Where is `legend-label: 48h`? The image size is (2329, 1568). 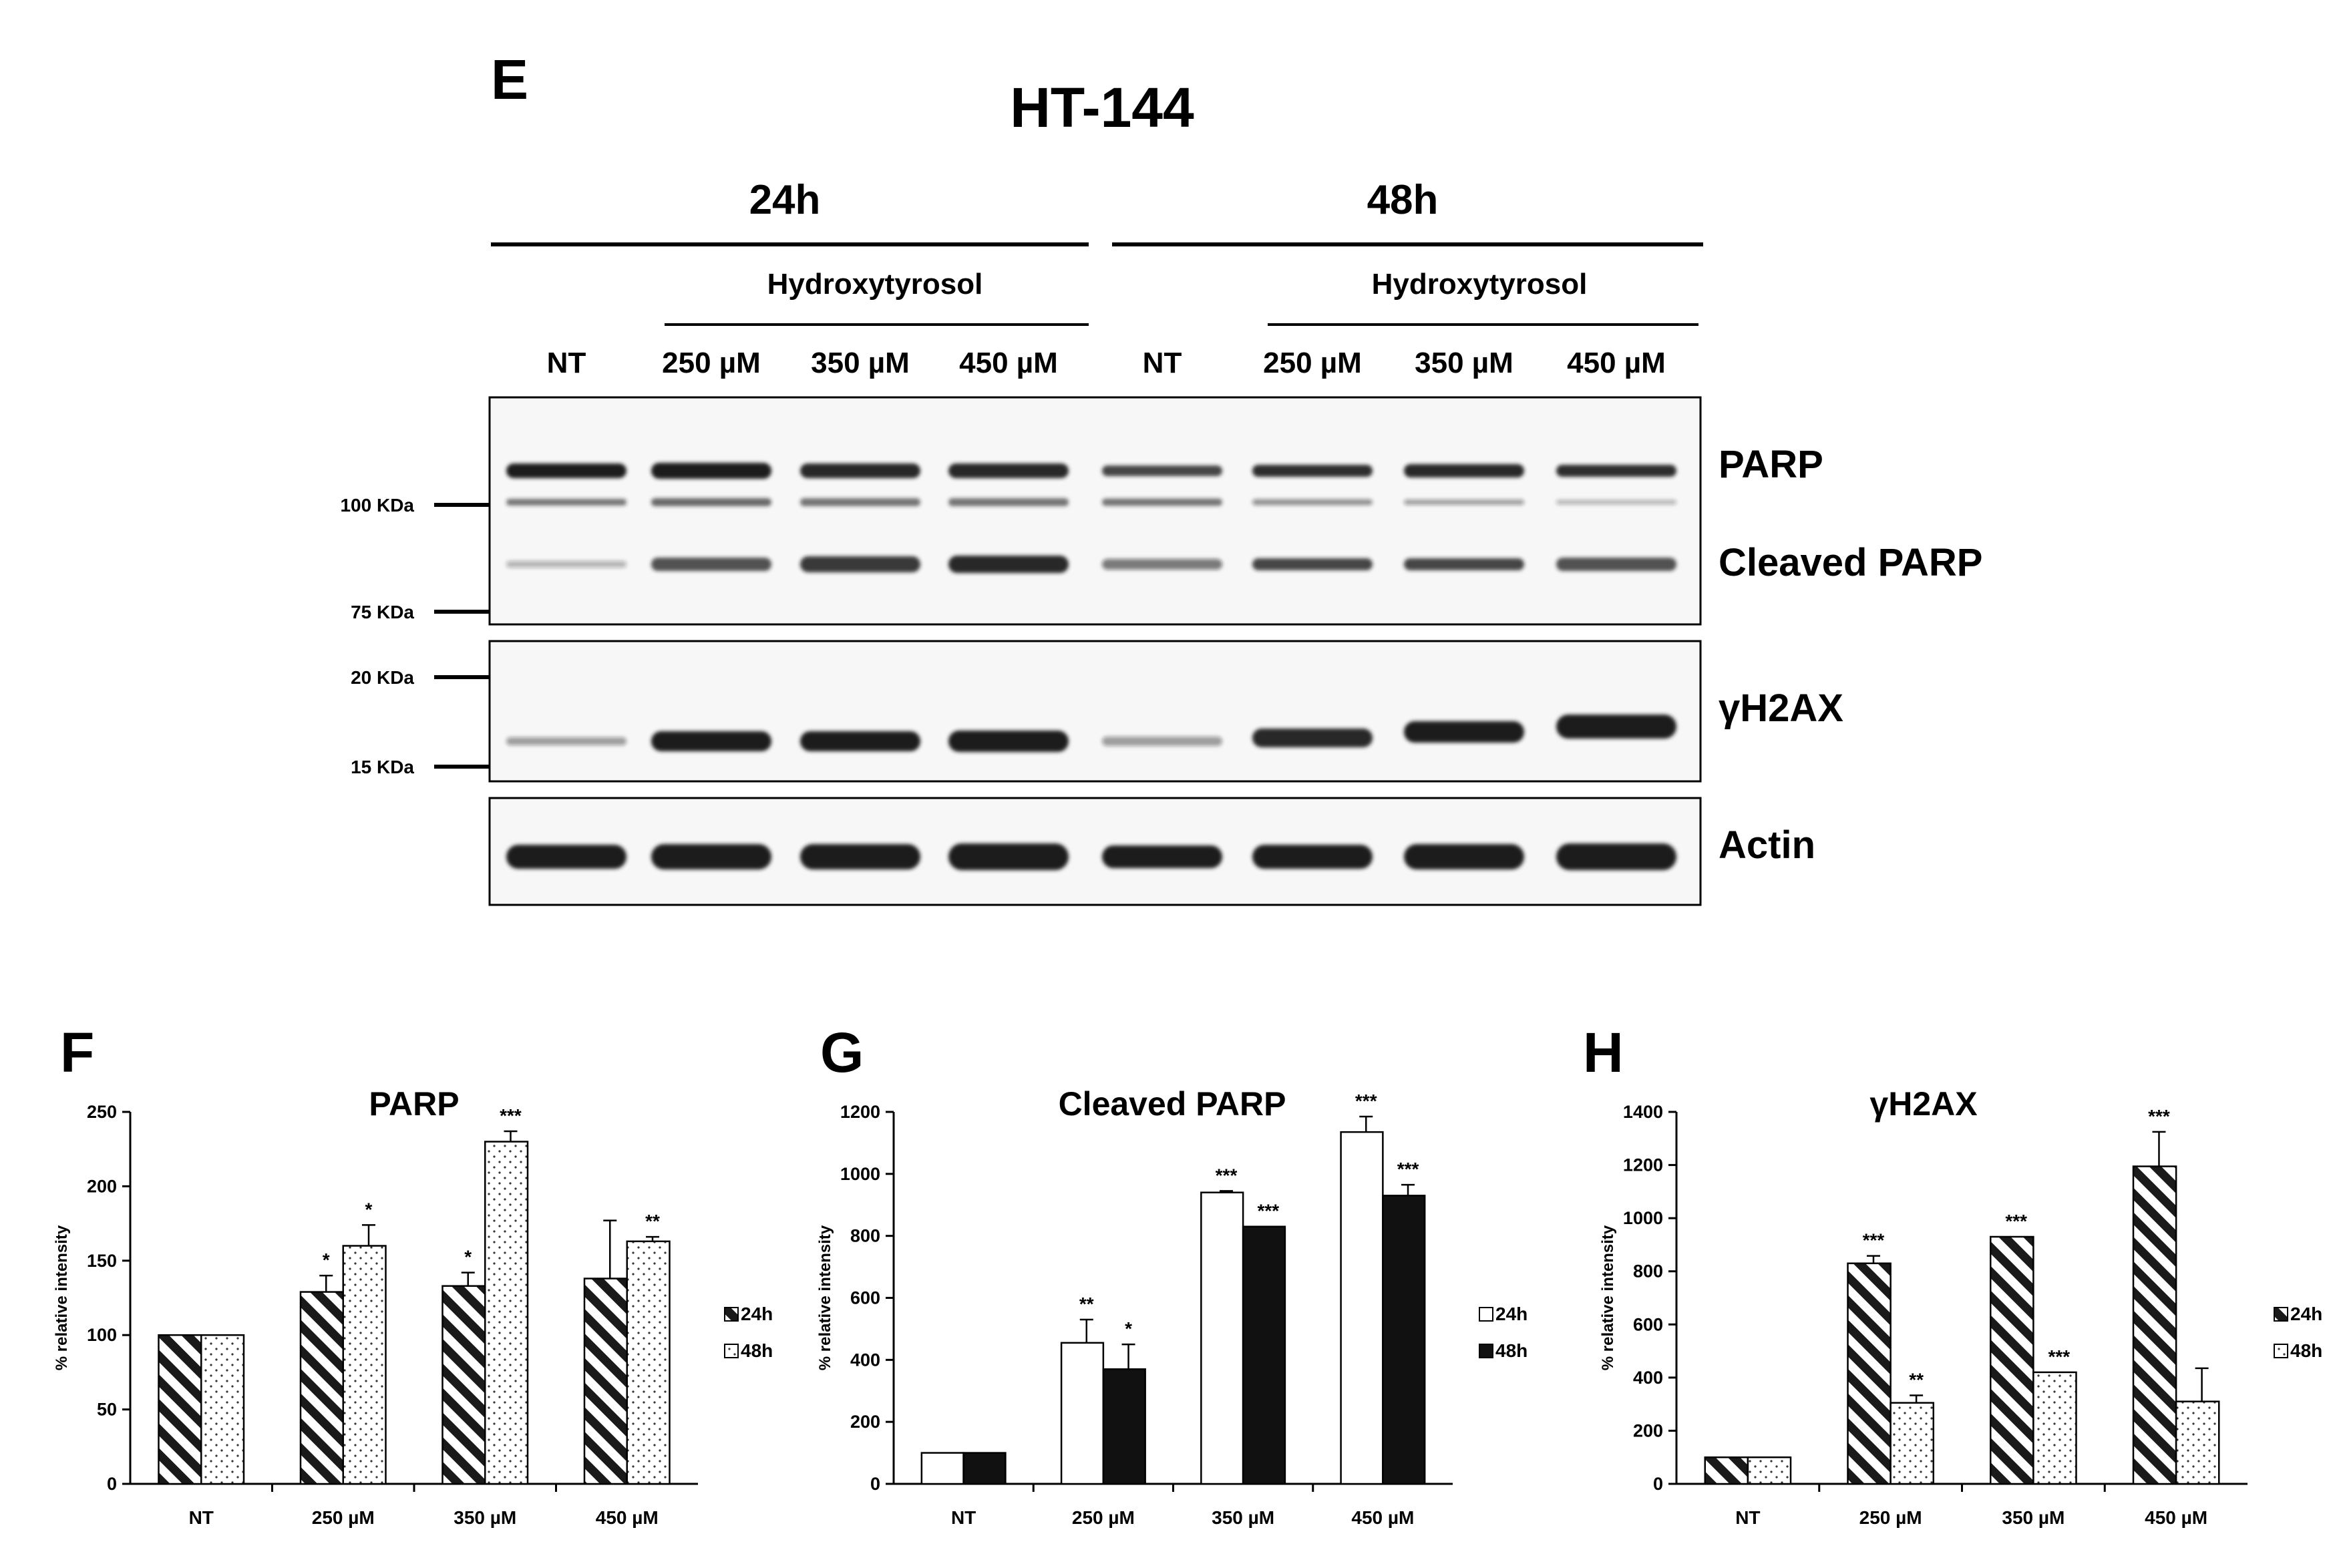 legend-label: 48h is located at coordinates (1511, 1350).